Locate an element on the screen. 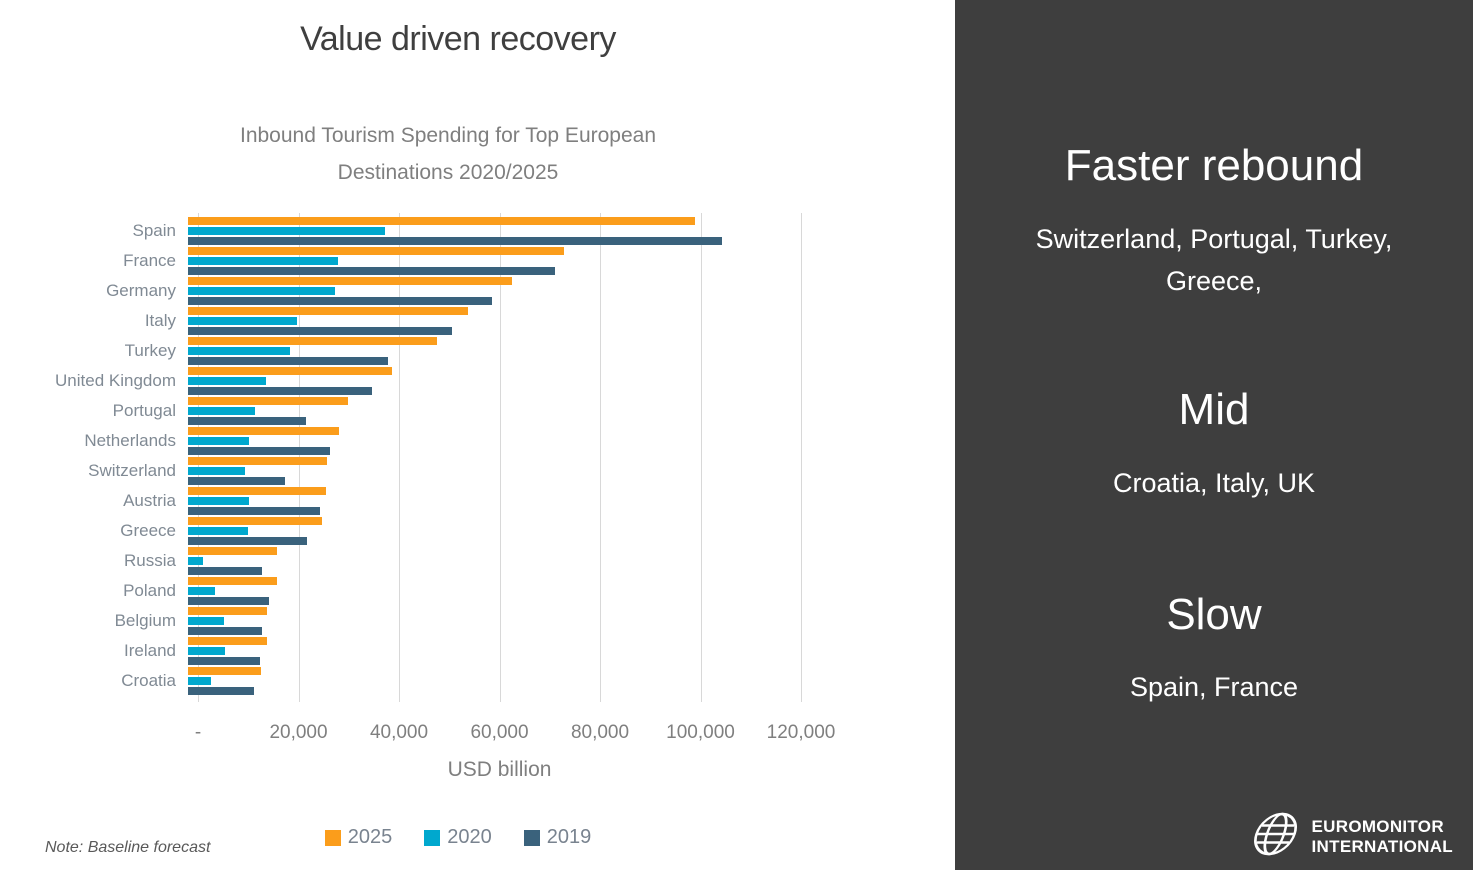 This screenshot has width=1473, height=870. logo-text: EUROMONITOR INTERNATIONAL is located at coordinates (1382, 837).